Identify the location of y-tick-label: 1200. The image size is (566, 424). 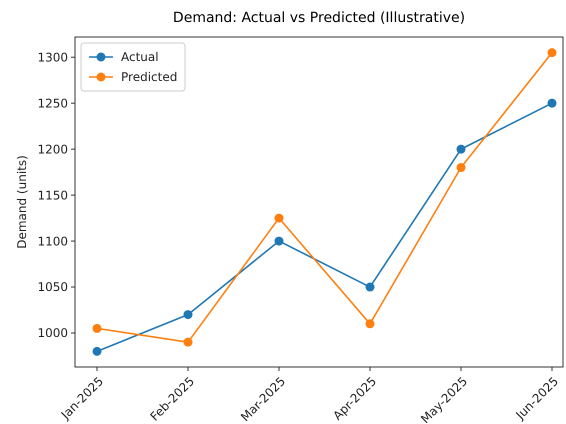
(52, 149).